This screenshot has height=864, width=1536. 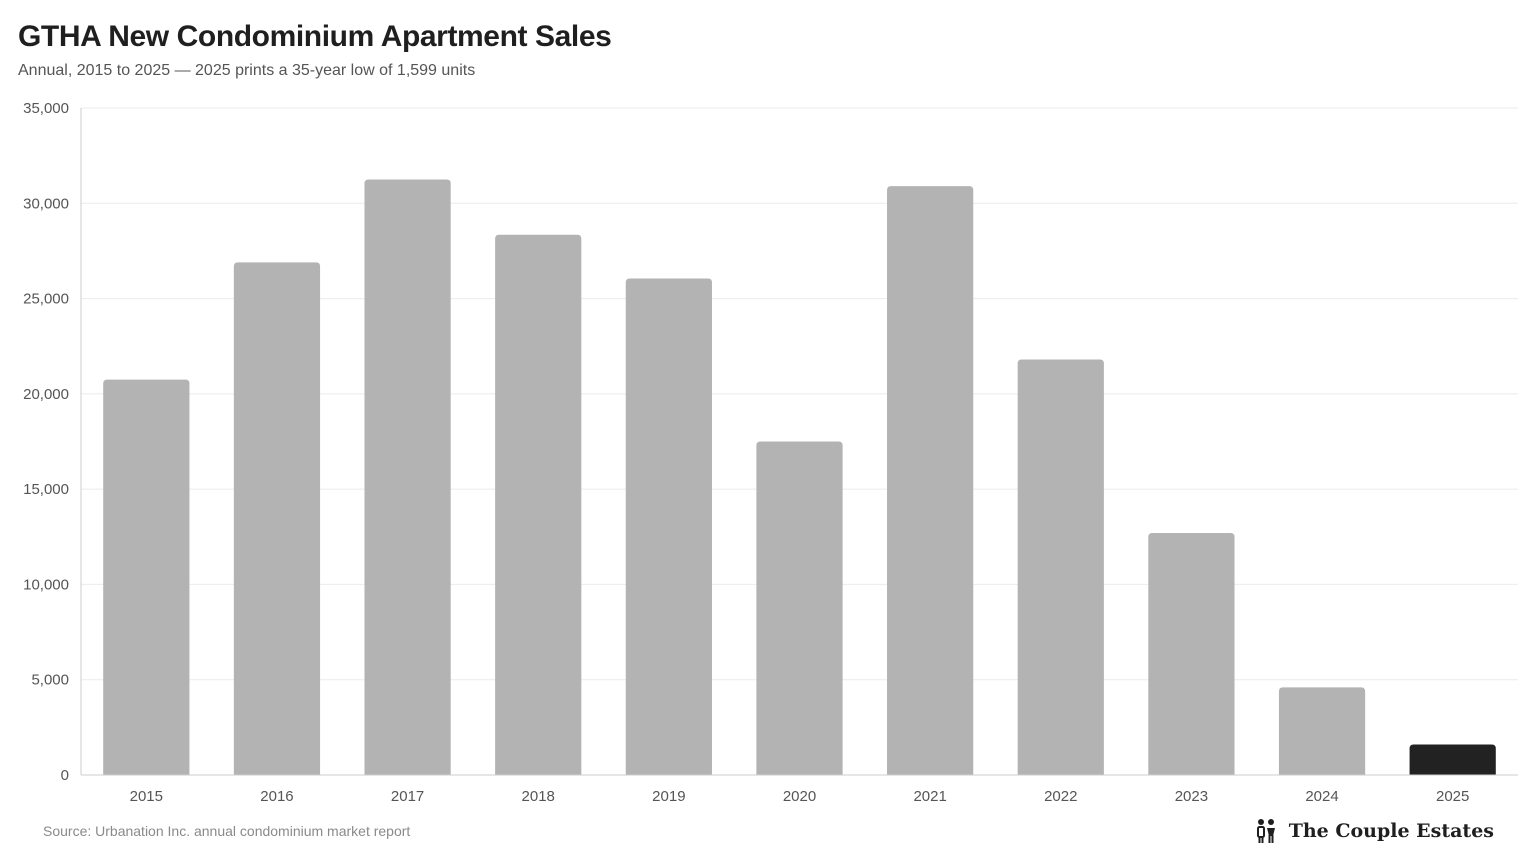 What do you see at coordinates (50, 680) in the screenshot?
I see `y-tick-label: 5,000` at bounding box center [50, 680].